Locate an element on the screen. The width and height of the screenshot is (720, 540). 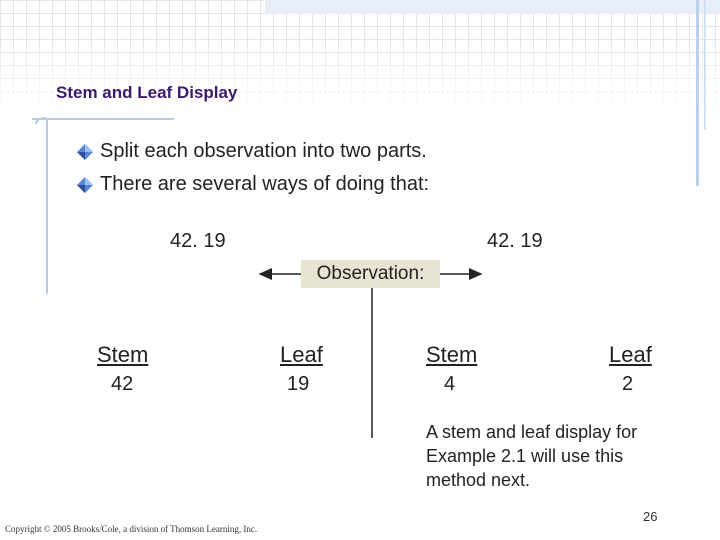
stem-value-right: 4 is located at coordinates (450, 384).